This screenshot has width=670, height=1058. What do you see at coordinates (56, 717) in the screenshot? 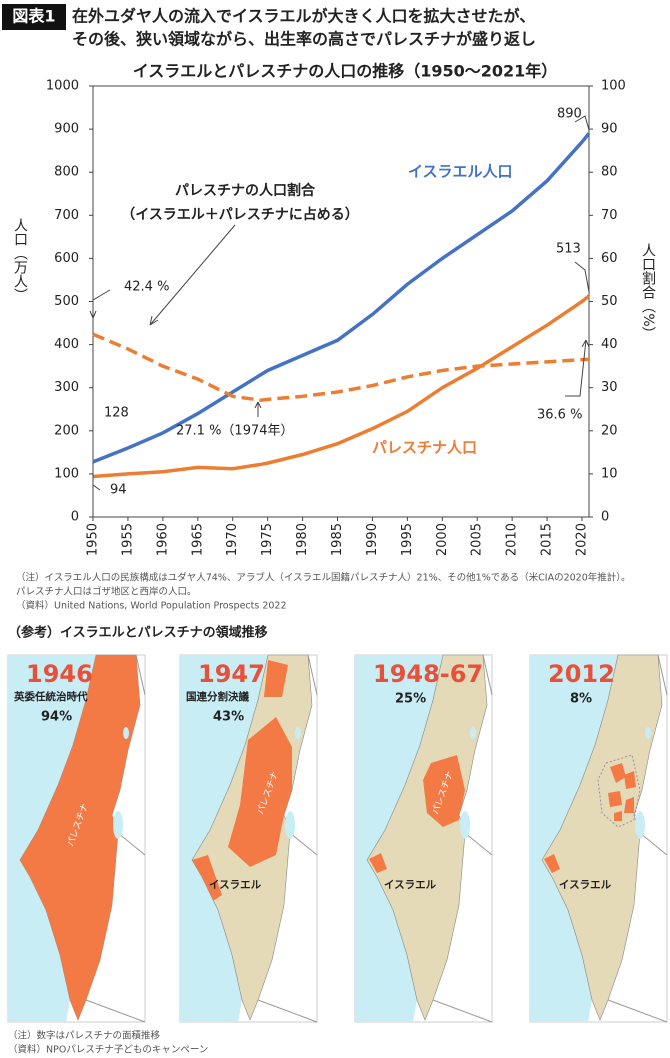
I see `map-share: 94%` at bounding box center [56, 717].